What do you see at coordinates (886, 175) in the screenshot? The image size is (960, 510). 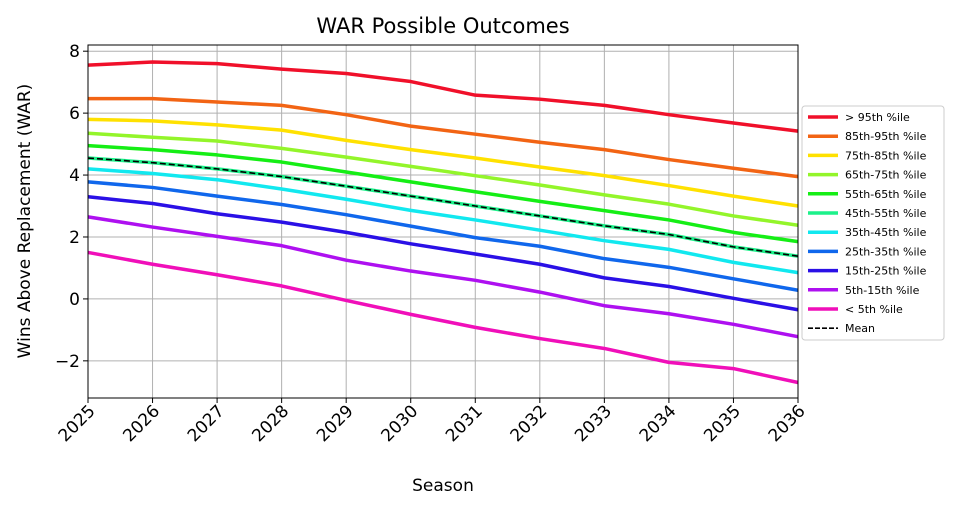 I see `legend-label: 65th-75th %ile` at bounding box center [886, 175].